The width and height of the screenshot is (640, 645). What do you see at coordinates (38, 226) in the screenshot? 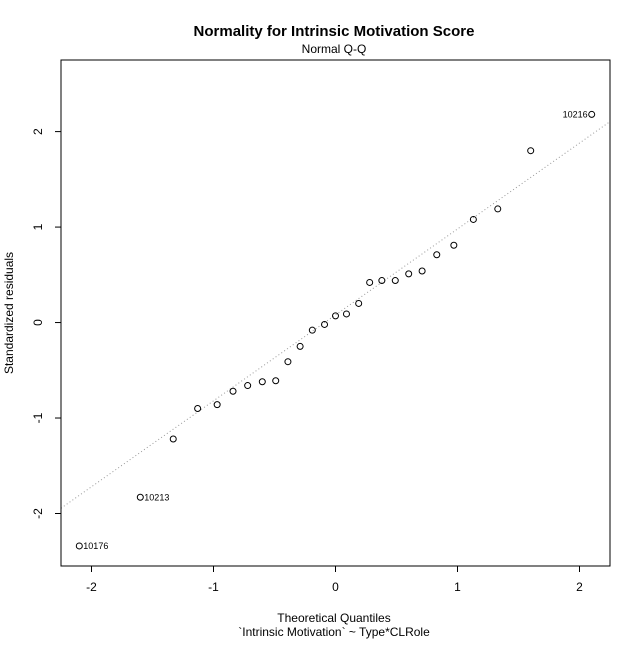
I see `y-tick-label: 1` at bounding box center [38, 226].